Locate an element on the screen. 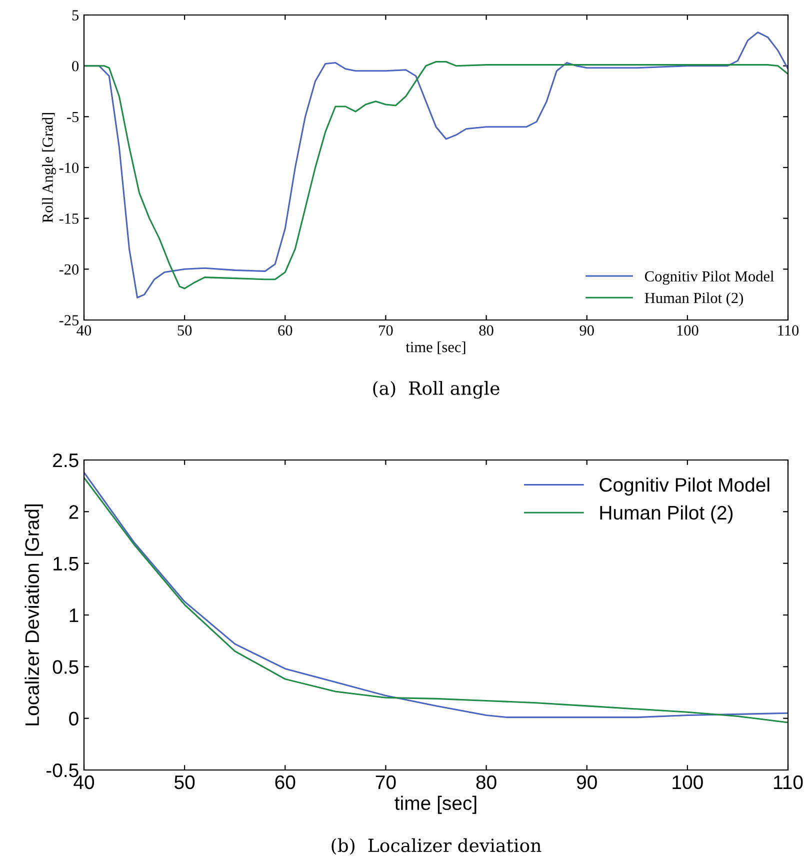 The height and width of the screenshot is (863, 806). y-tick-label: 1.5 is located at coordinates (66, 564).